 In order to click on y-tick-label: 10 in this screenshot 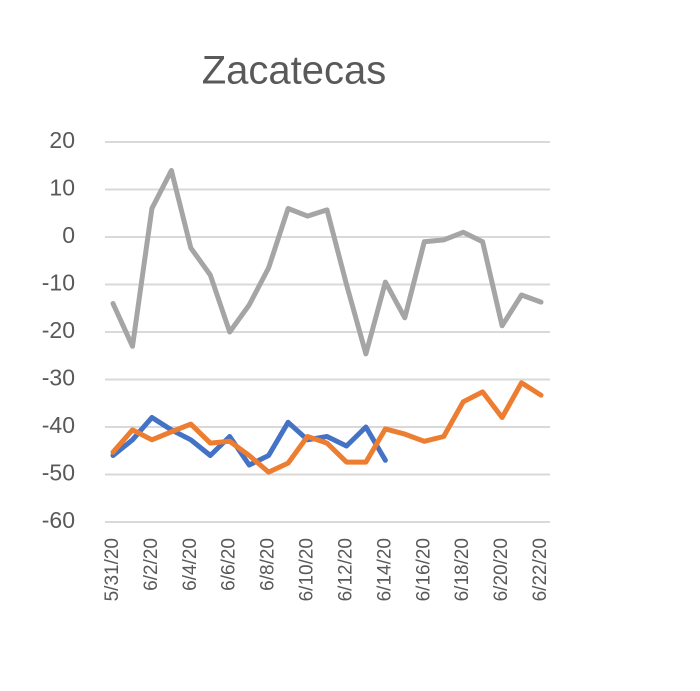, I will do `click(62, 188)`.